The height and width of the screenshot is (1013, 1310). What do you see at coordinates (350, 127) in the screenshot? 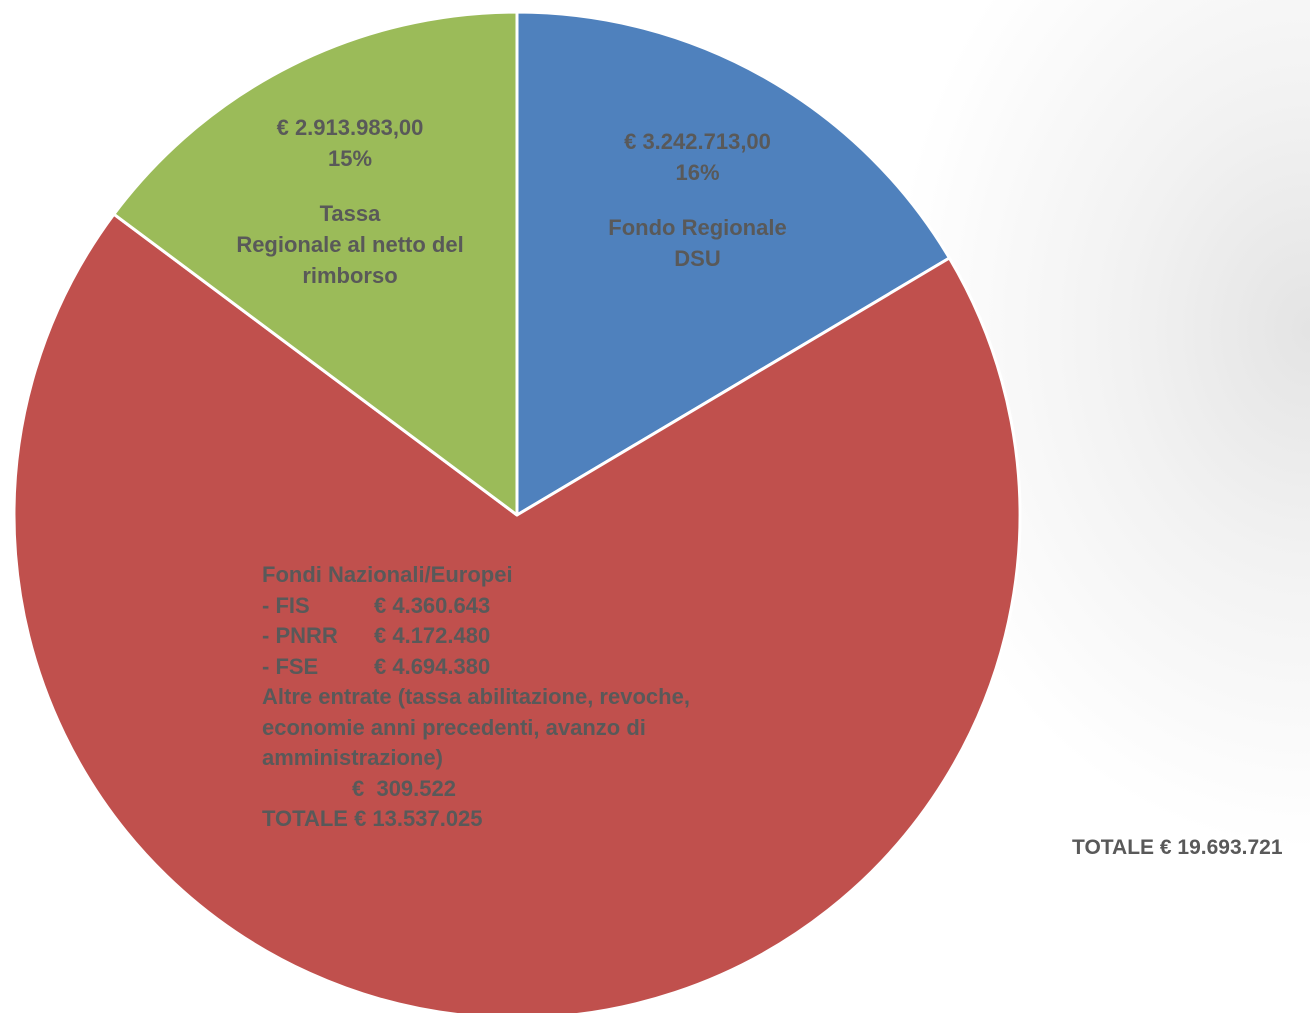
I see `slice-amount-label: € 2.913.983,00` at bounding box center [350, 127].